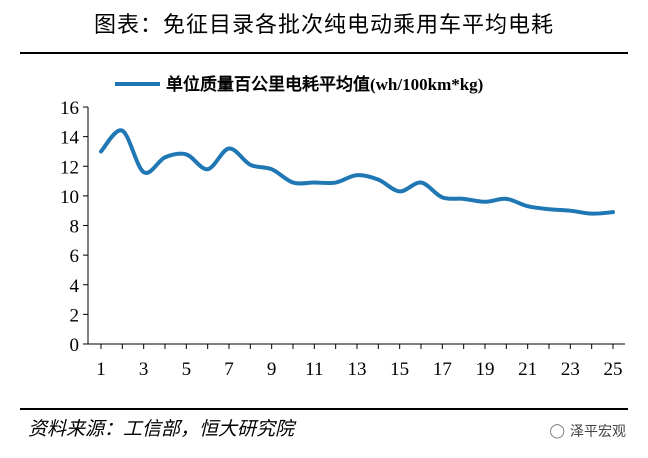 The width and height of the screenshot is (648, 458). Describe the element at coordinates (144, 369) in the screenshot. I see `x-tick-label: 3` at that location.